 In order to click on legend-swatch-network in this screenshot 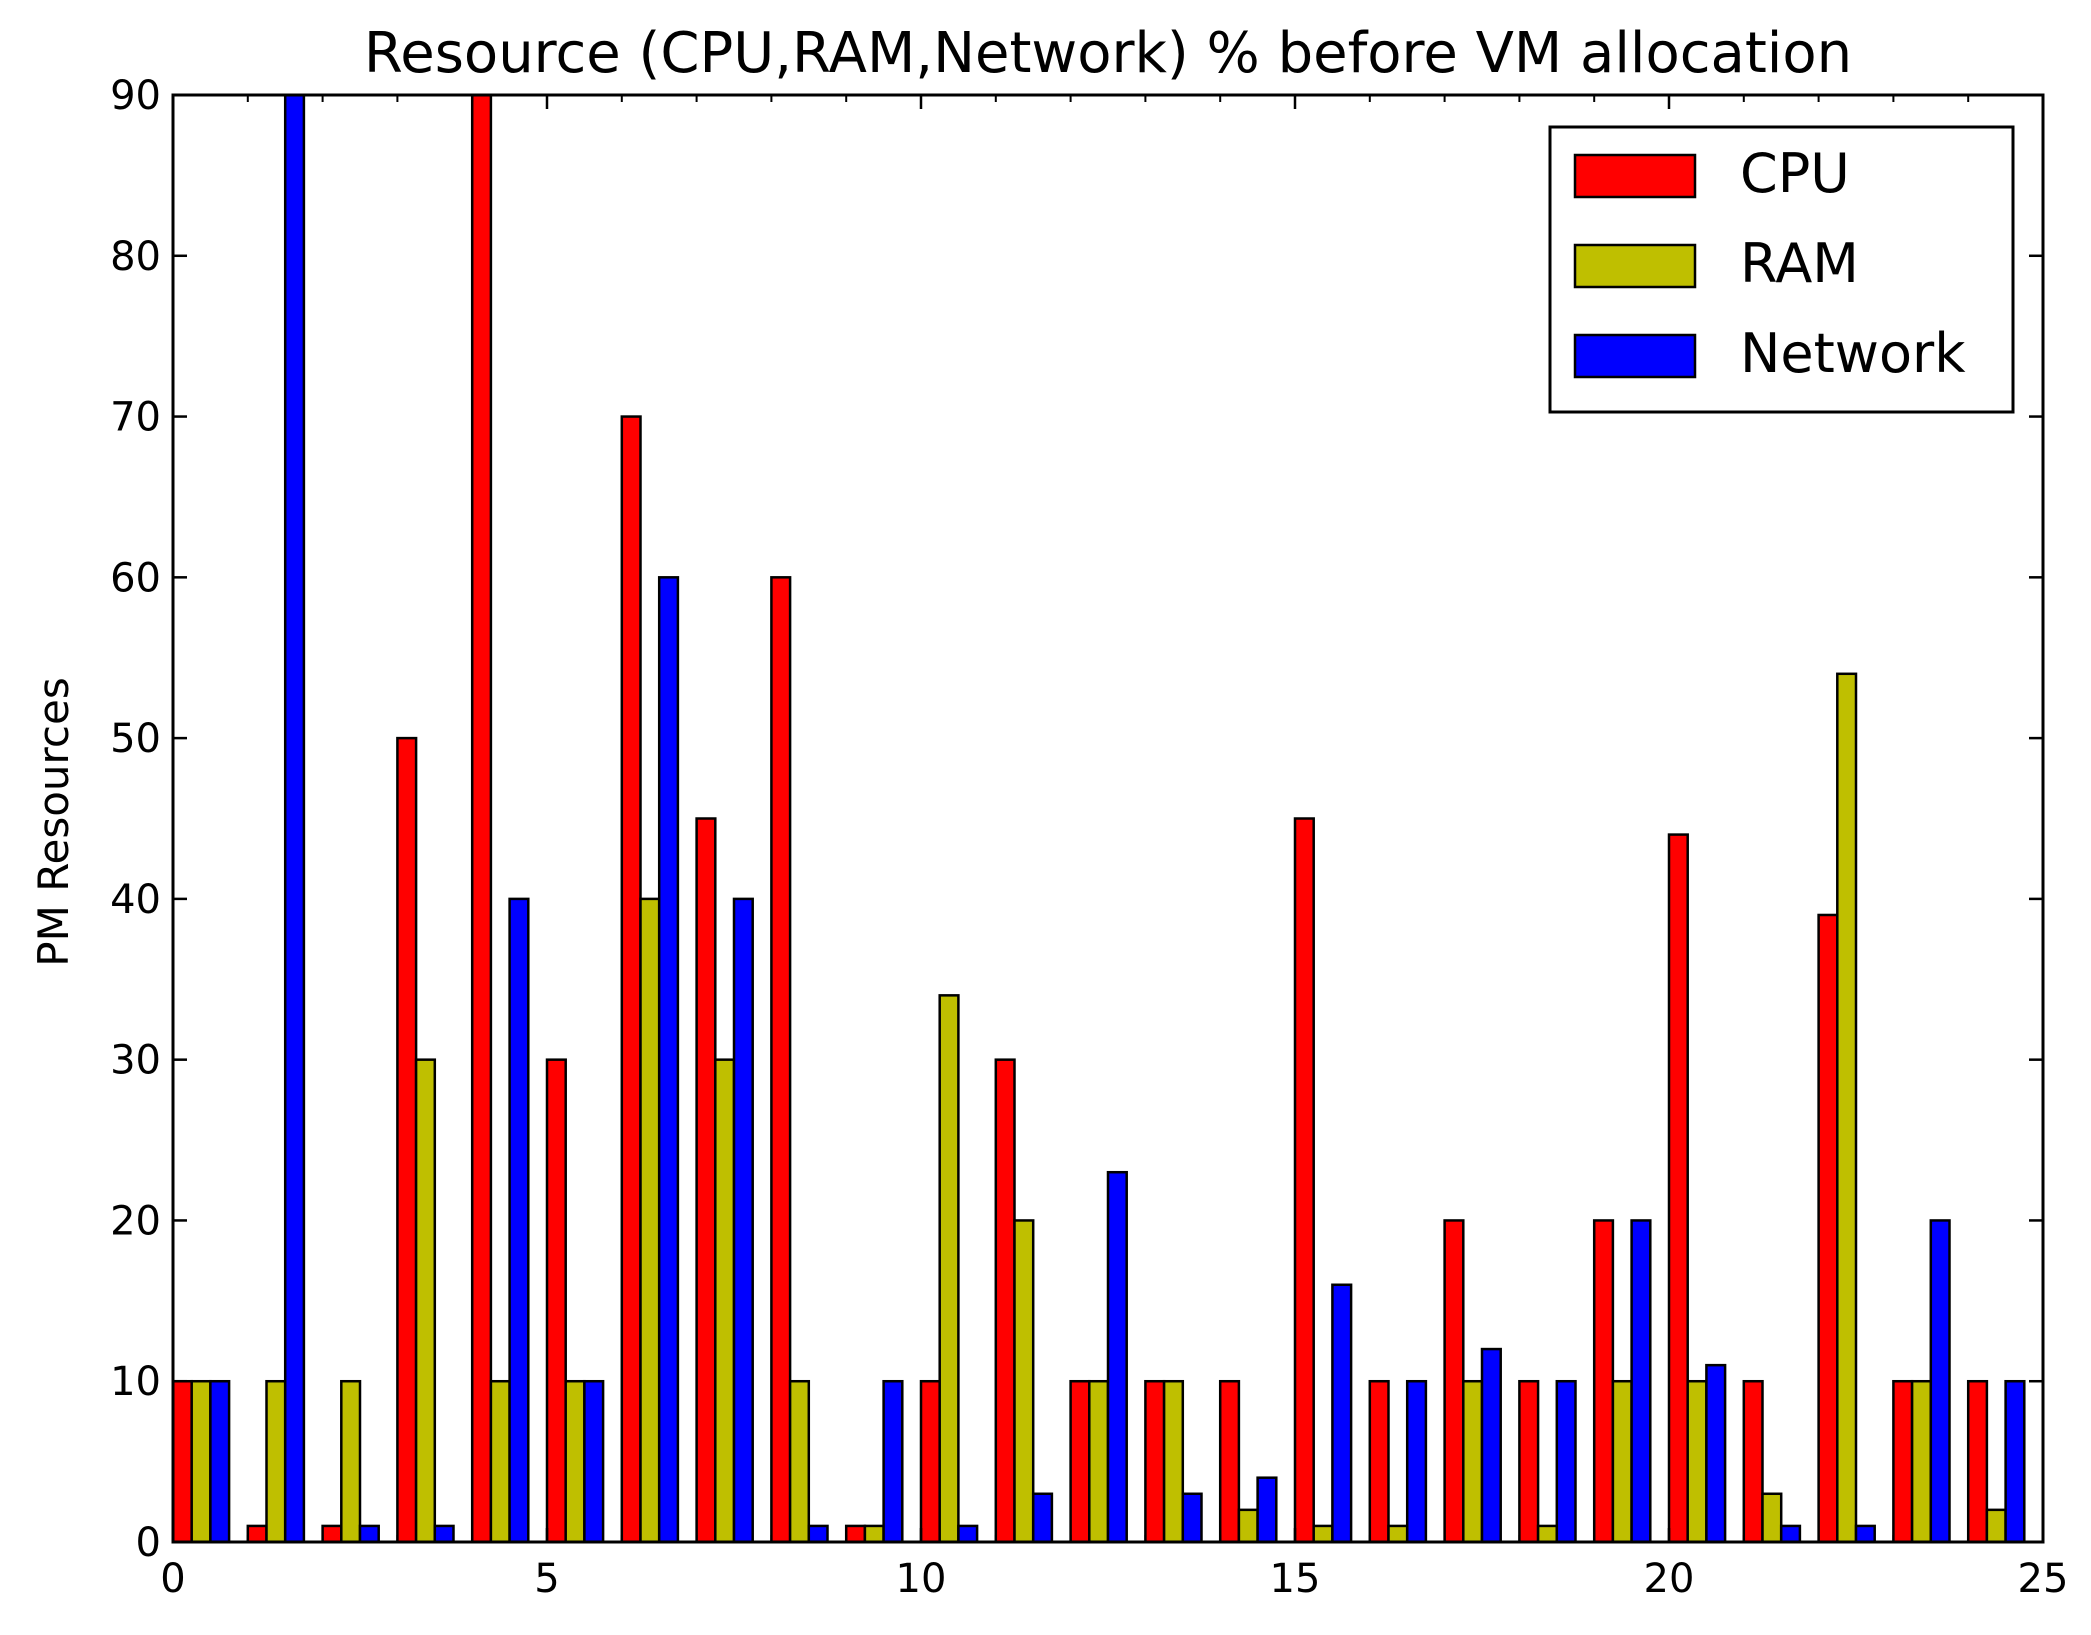, I will do `click(1635, 356)`.